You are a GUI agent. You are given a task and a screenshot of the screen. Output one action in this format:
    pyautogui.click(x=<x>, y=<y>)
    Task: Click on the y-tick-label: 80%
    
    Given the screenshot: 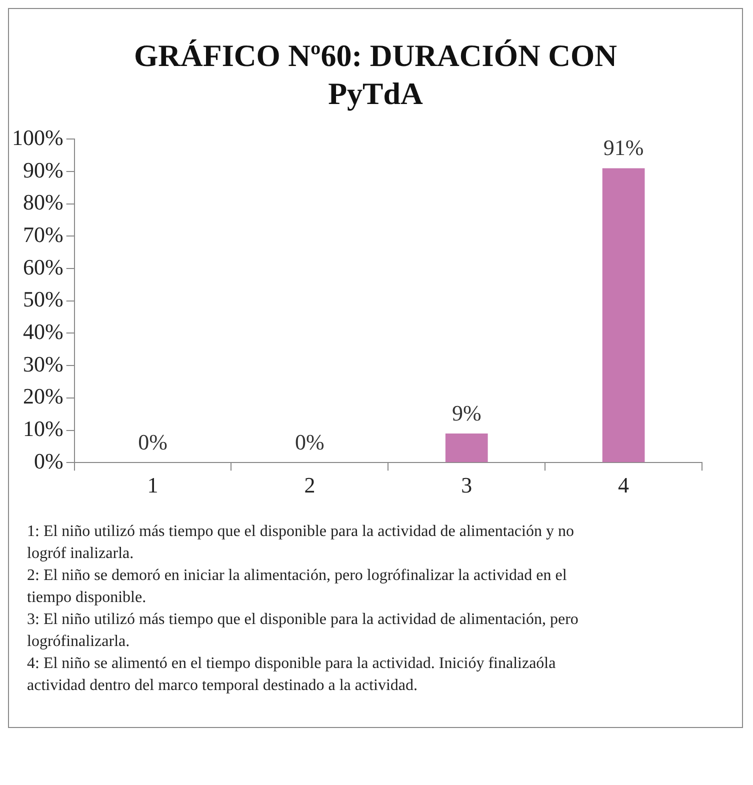 What is the action you would take?
    pyautogui.click(x=43, y=202)
    